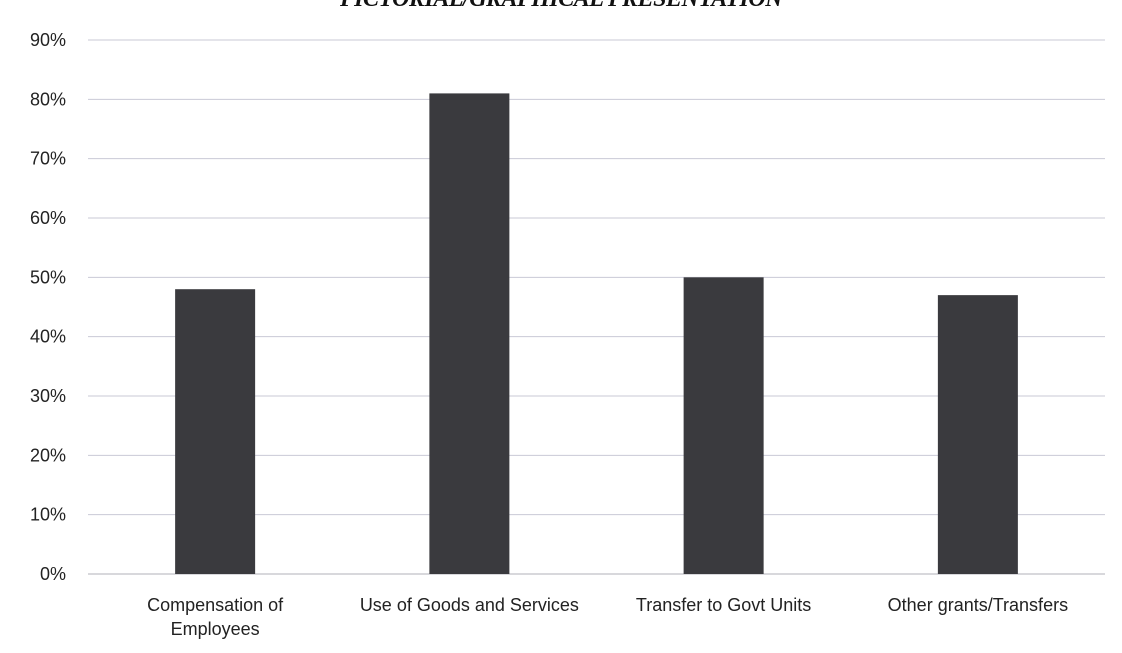 This screenshot has width=1122, height=653. What do you see at coordinates (48, 337) in the screenshot?
I see `y-tick-label: 40%` at bounding box center [48, 337].